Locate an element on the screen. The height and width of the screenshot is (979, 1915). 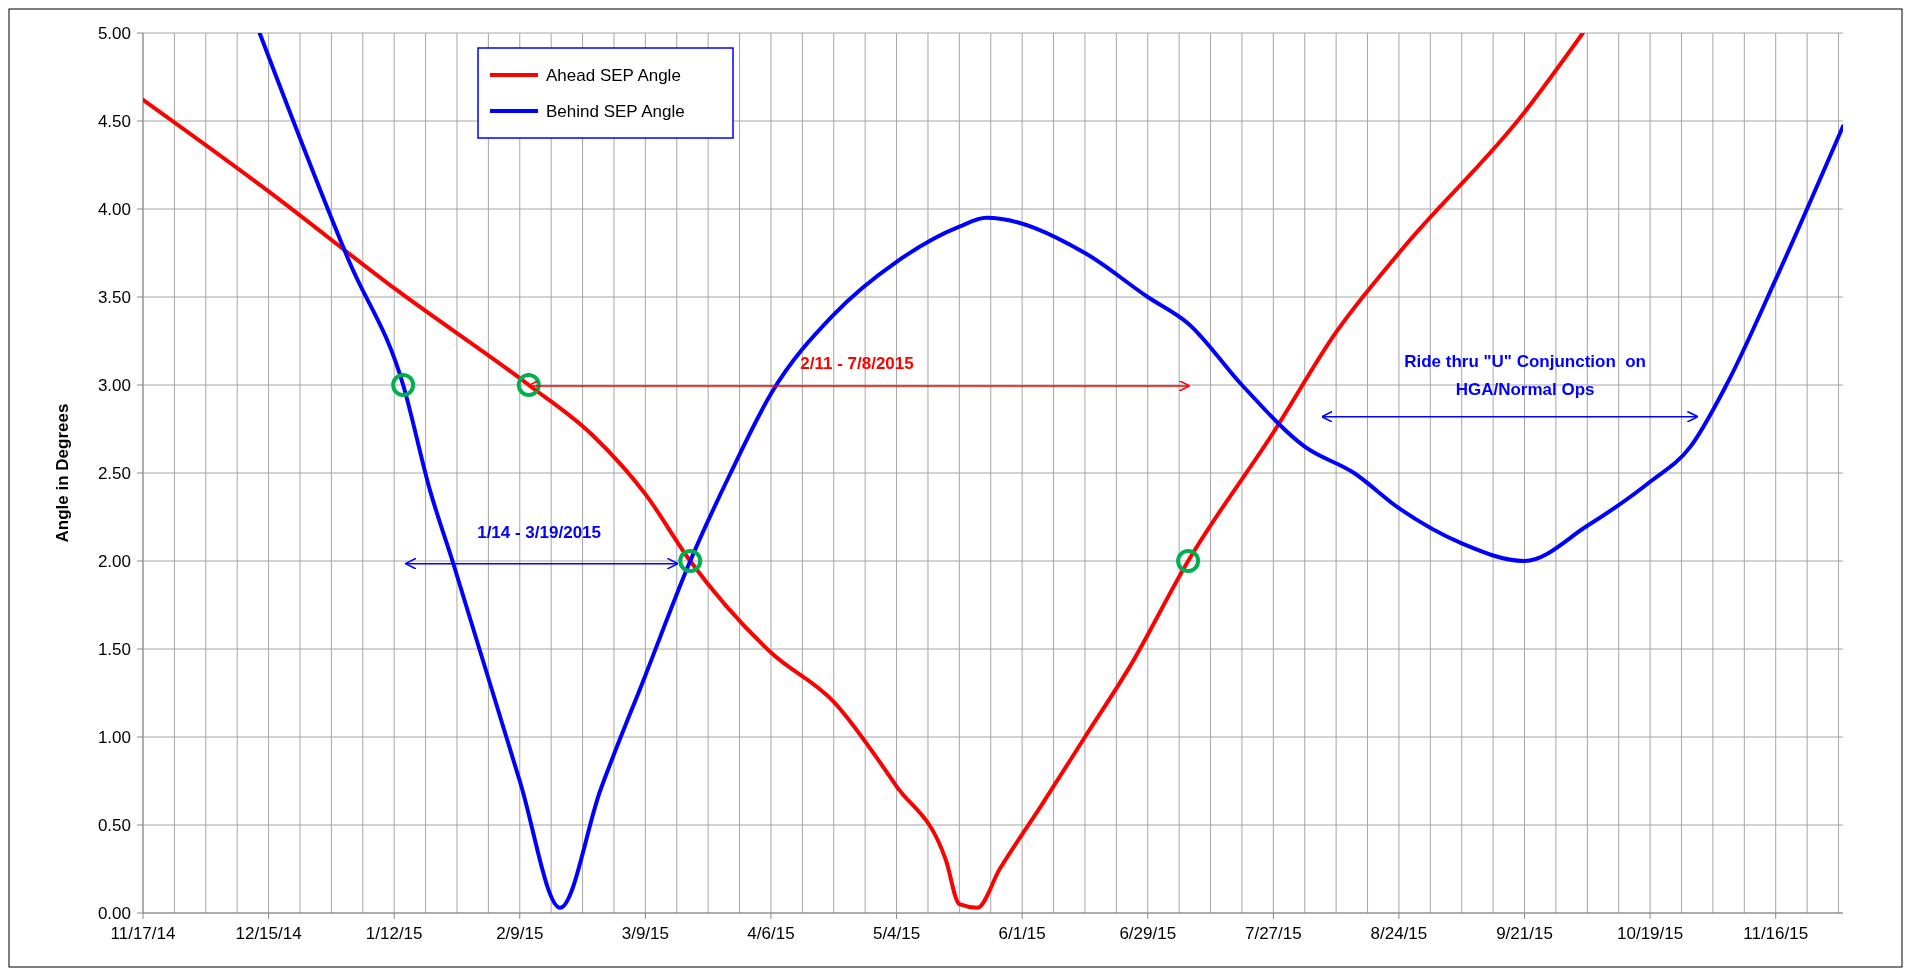
x-tick-label: 2/9/15 is located at coordinates (520, 933).